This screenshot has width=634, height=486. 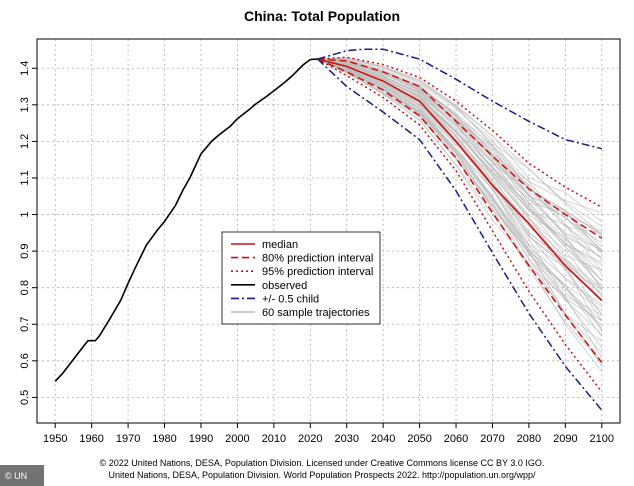 I want to click on x-tick-label: 2090, so click(x=565, y=439).